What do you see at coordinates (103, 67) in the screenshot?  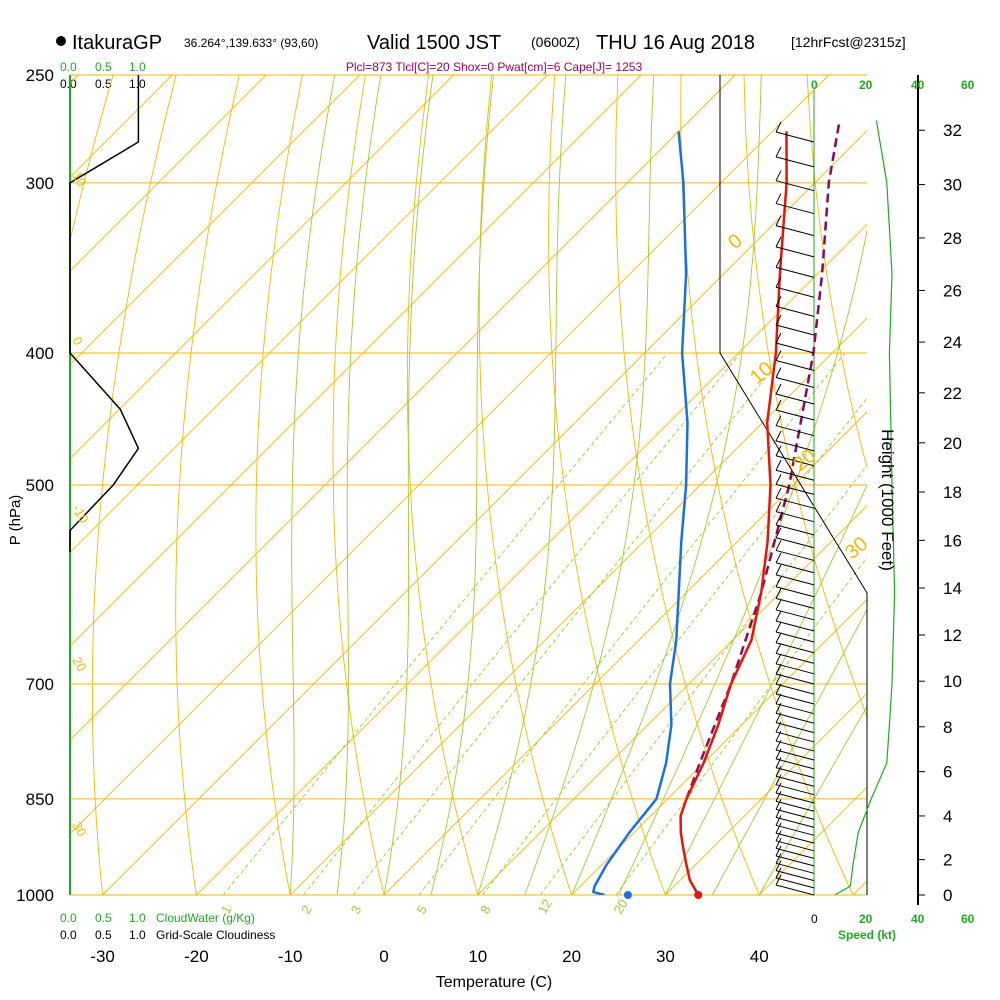 I see `top-green-tick: 0.5` at bounding box center [103, 67].